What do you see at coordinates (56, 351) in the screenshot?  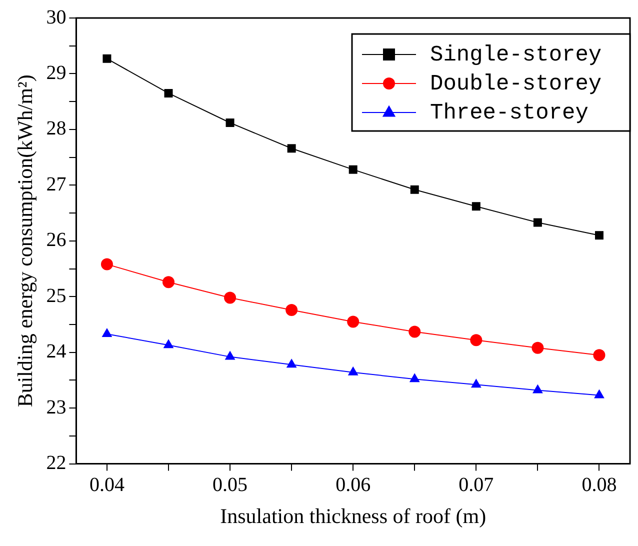 I see `y-tick-label: 24` at bounding box center [56, 351].